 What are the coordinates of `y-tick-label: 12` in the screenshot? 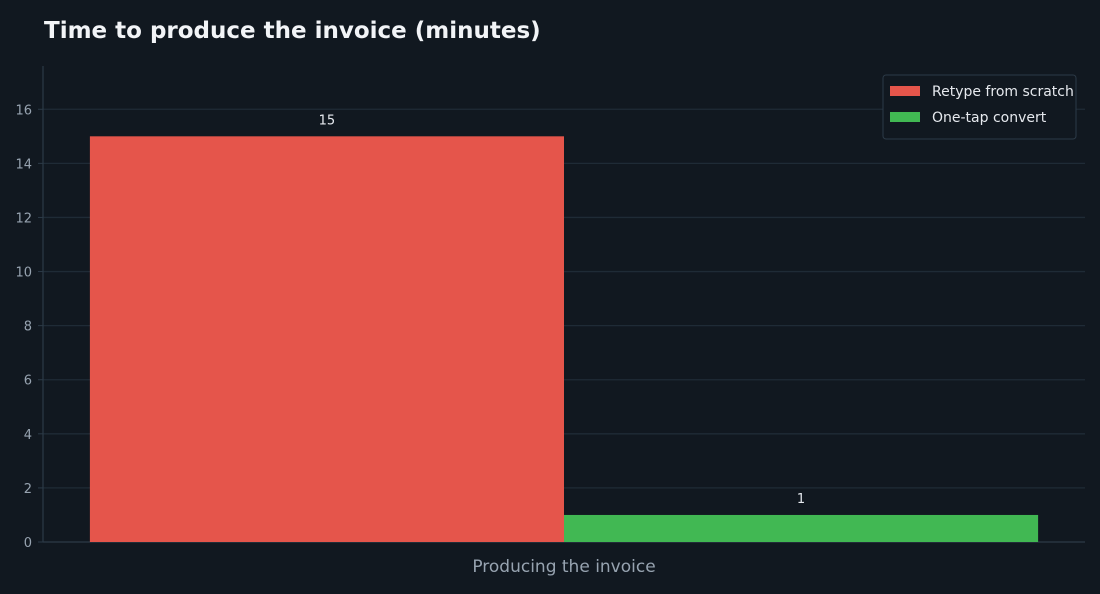 It's located at (23, 218).